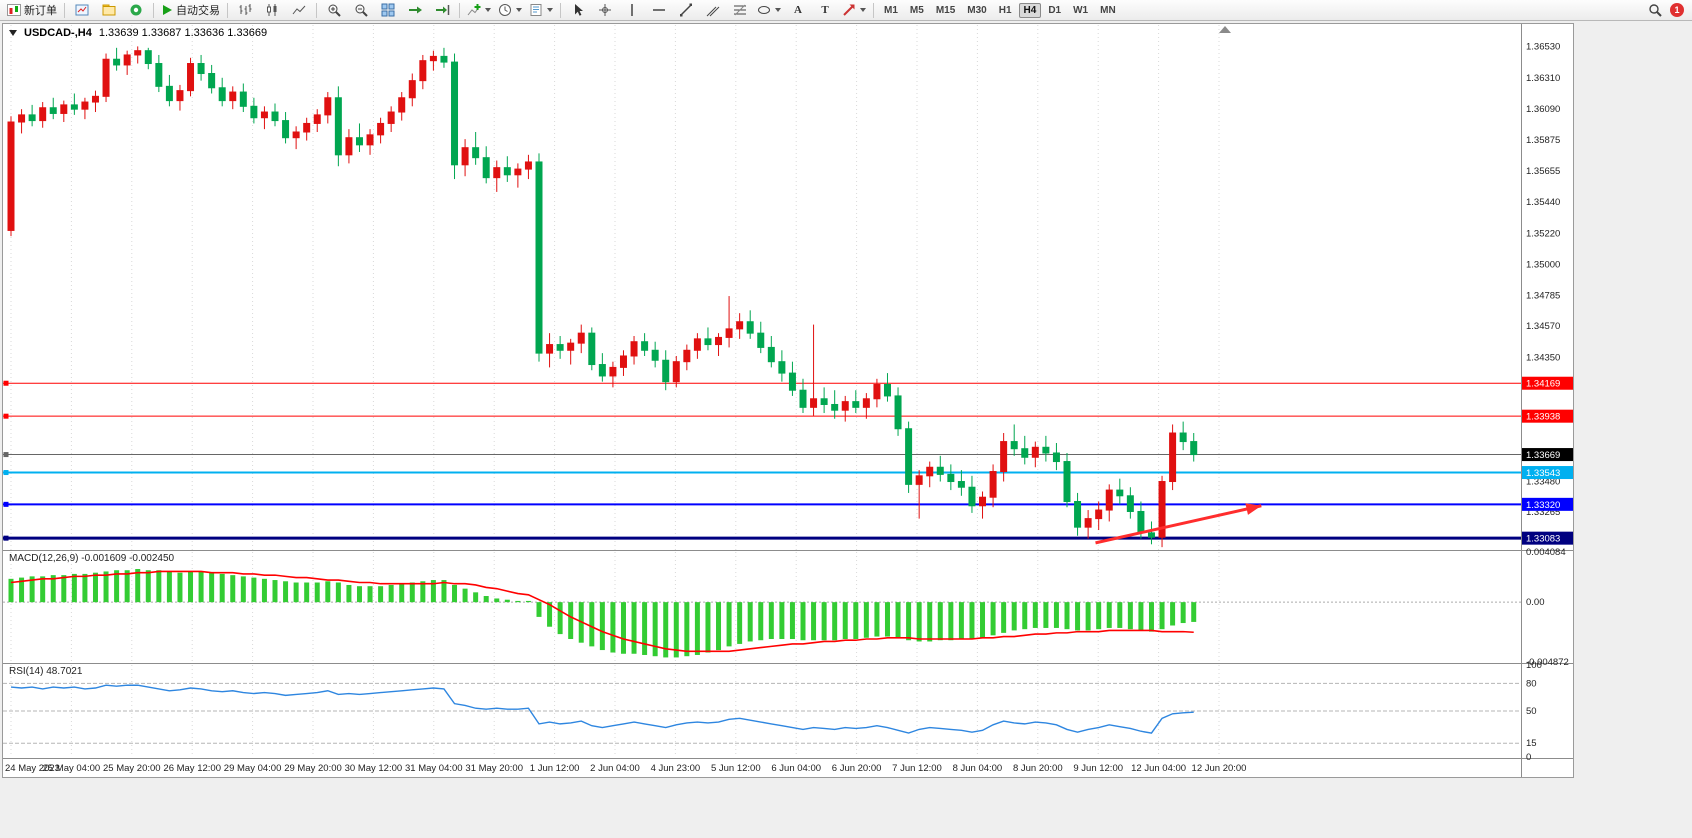 Image resolution: width=1692 pixels, height=838 pixels. What do you see at coordinates (1543, 384) in the screenshot?
I see `price-badge-text: 1.34169` at bounding box center [1543, 384].